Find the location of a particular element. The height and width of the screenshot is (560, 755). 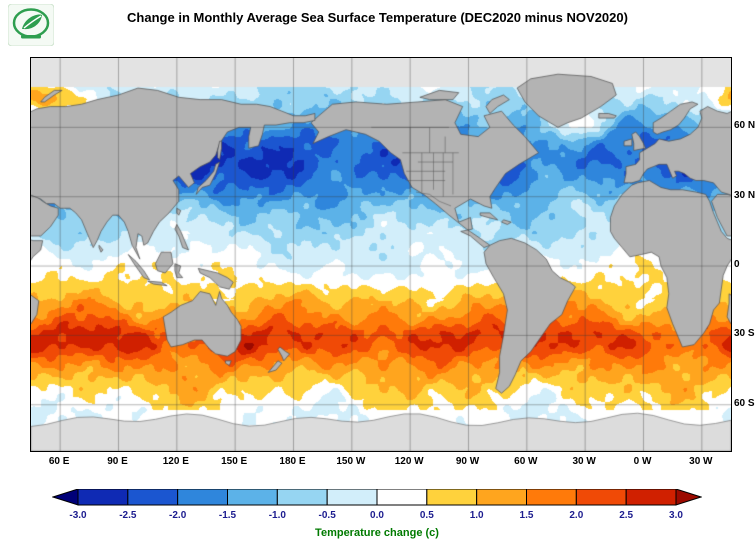

lat-tick-label: 60 N is located at coordinates (744, 126).